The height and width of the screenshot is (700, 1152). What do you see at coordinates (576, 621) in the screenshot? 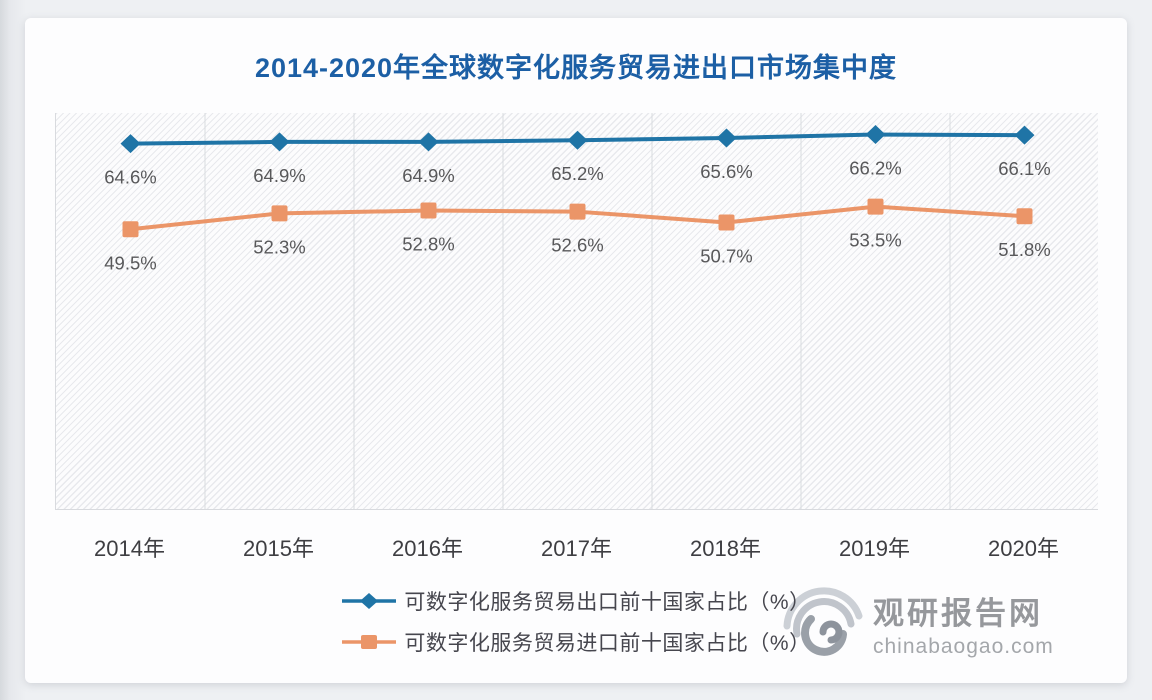
I see `chart-legend: 可数字化服务贸易出口前十国家占比（%） 可数字化服务贸易进口前十国家占比（%）` at bounding box center [576, 621].